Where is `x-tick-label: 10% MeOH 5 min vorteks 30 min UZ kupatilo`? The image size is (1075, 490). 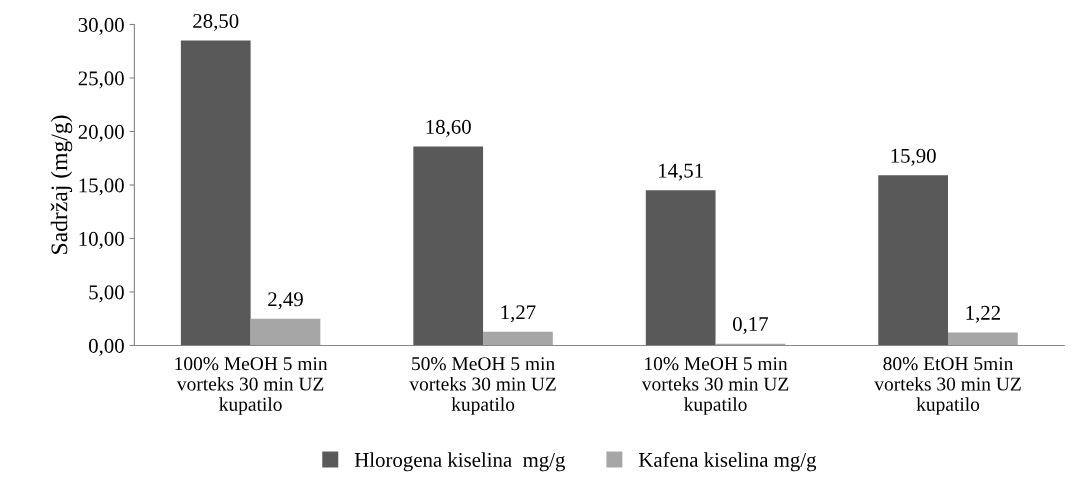 x-tick-label: 10% MeOH 5 min vorteks 30 min UZ kupatilo is located at coordinates (715, 386).